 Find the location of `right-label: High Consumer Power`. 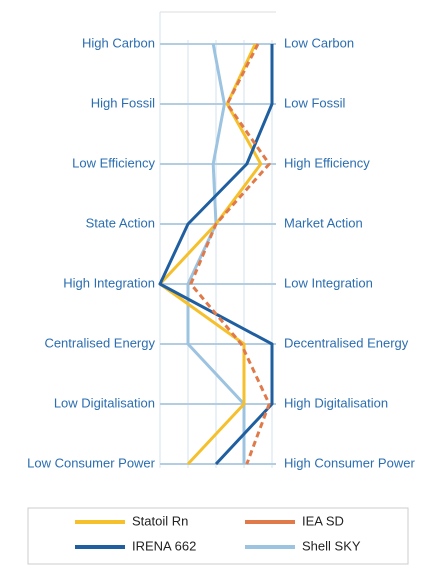

right-label: High Consumer Power is located at coordinates (349, 462).